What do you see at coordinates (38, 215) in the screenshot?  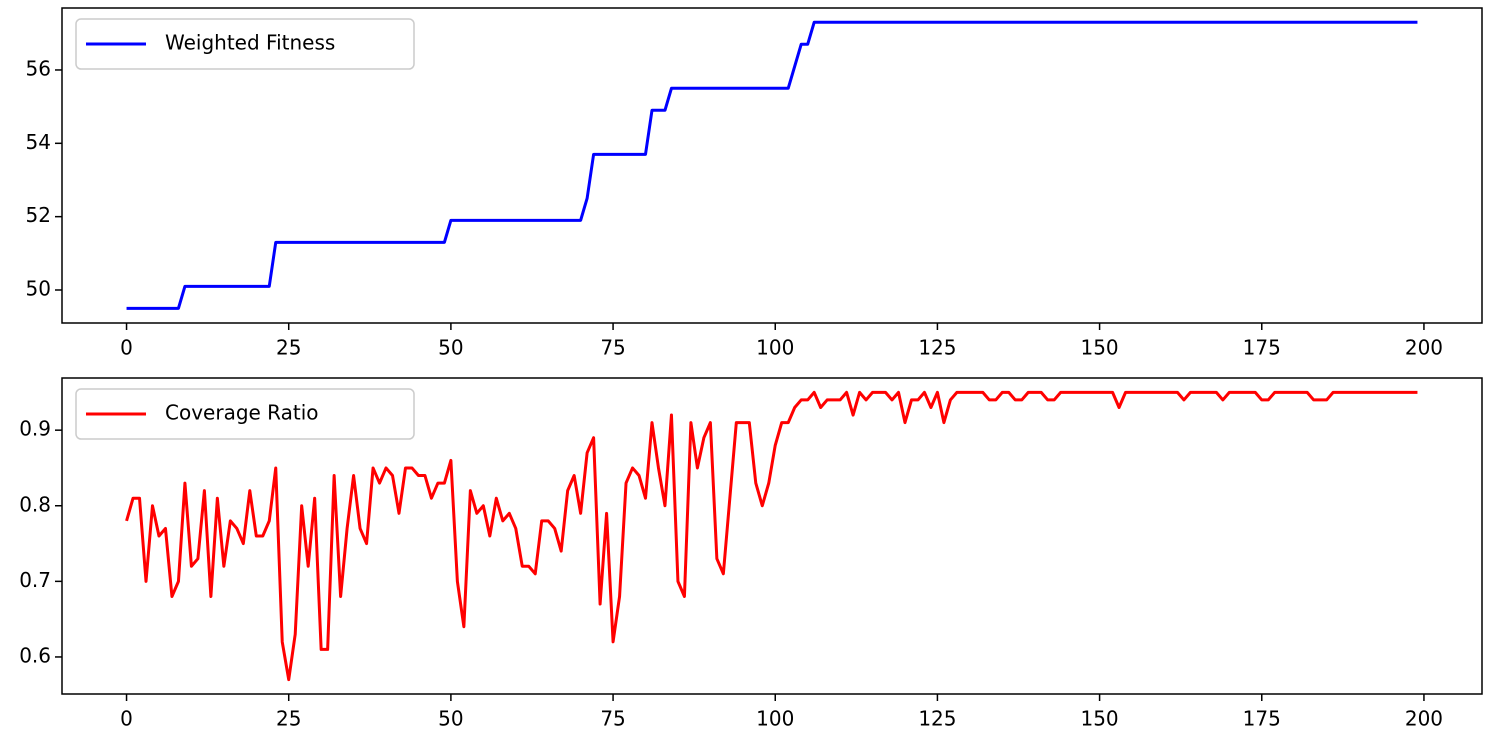 I see `y-tick-label: 52` at bounding box center [38, 215].